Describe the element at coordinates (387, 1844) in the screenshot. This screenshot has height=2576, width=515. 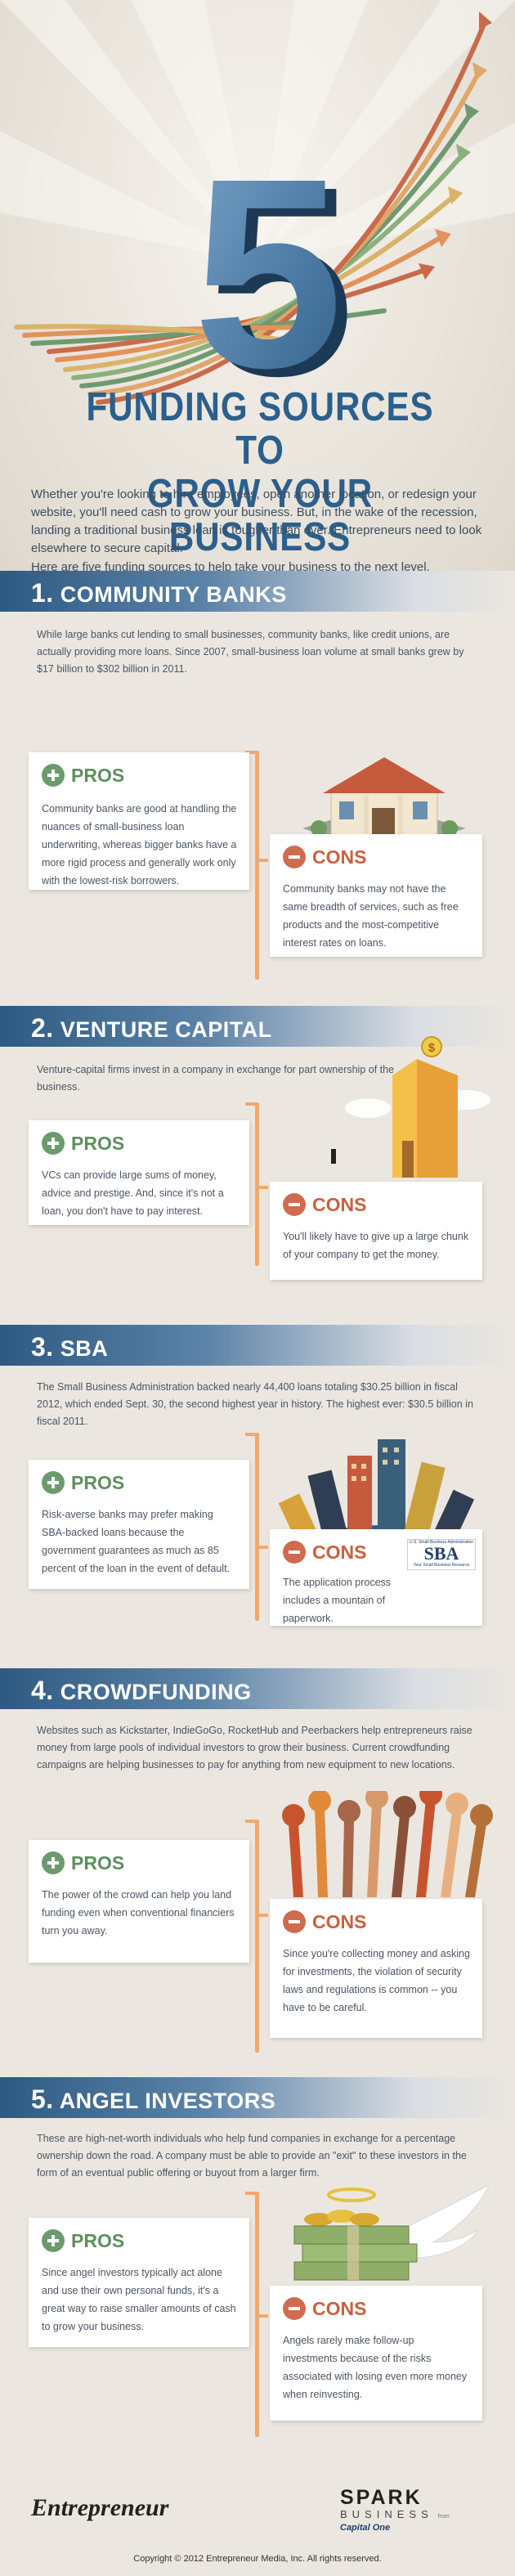
I see `raised-hands-illustration` at that location.